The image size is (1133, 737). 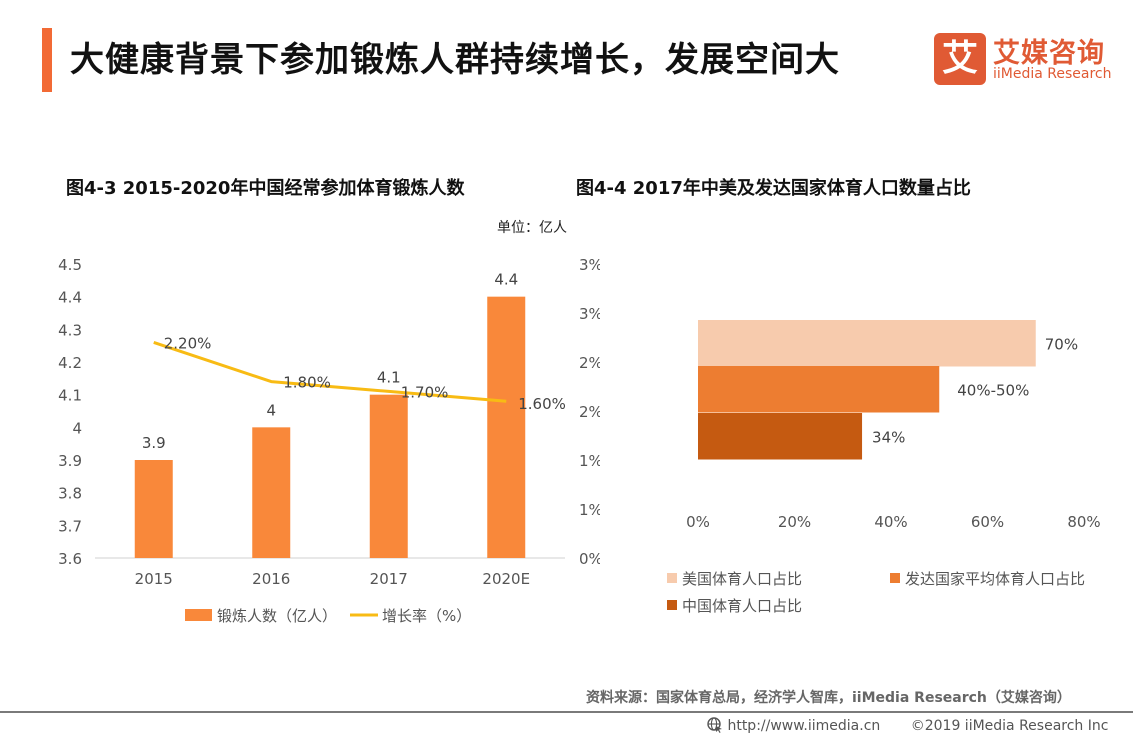 What do you see at coordinates (388, 476) in the screenshot?
I see `bar-2017` at bounding box center [388, 476].